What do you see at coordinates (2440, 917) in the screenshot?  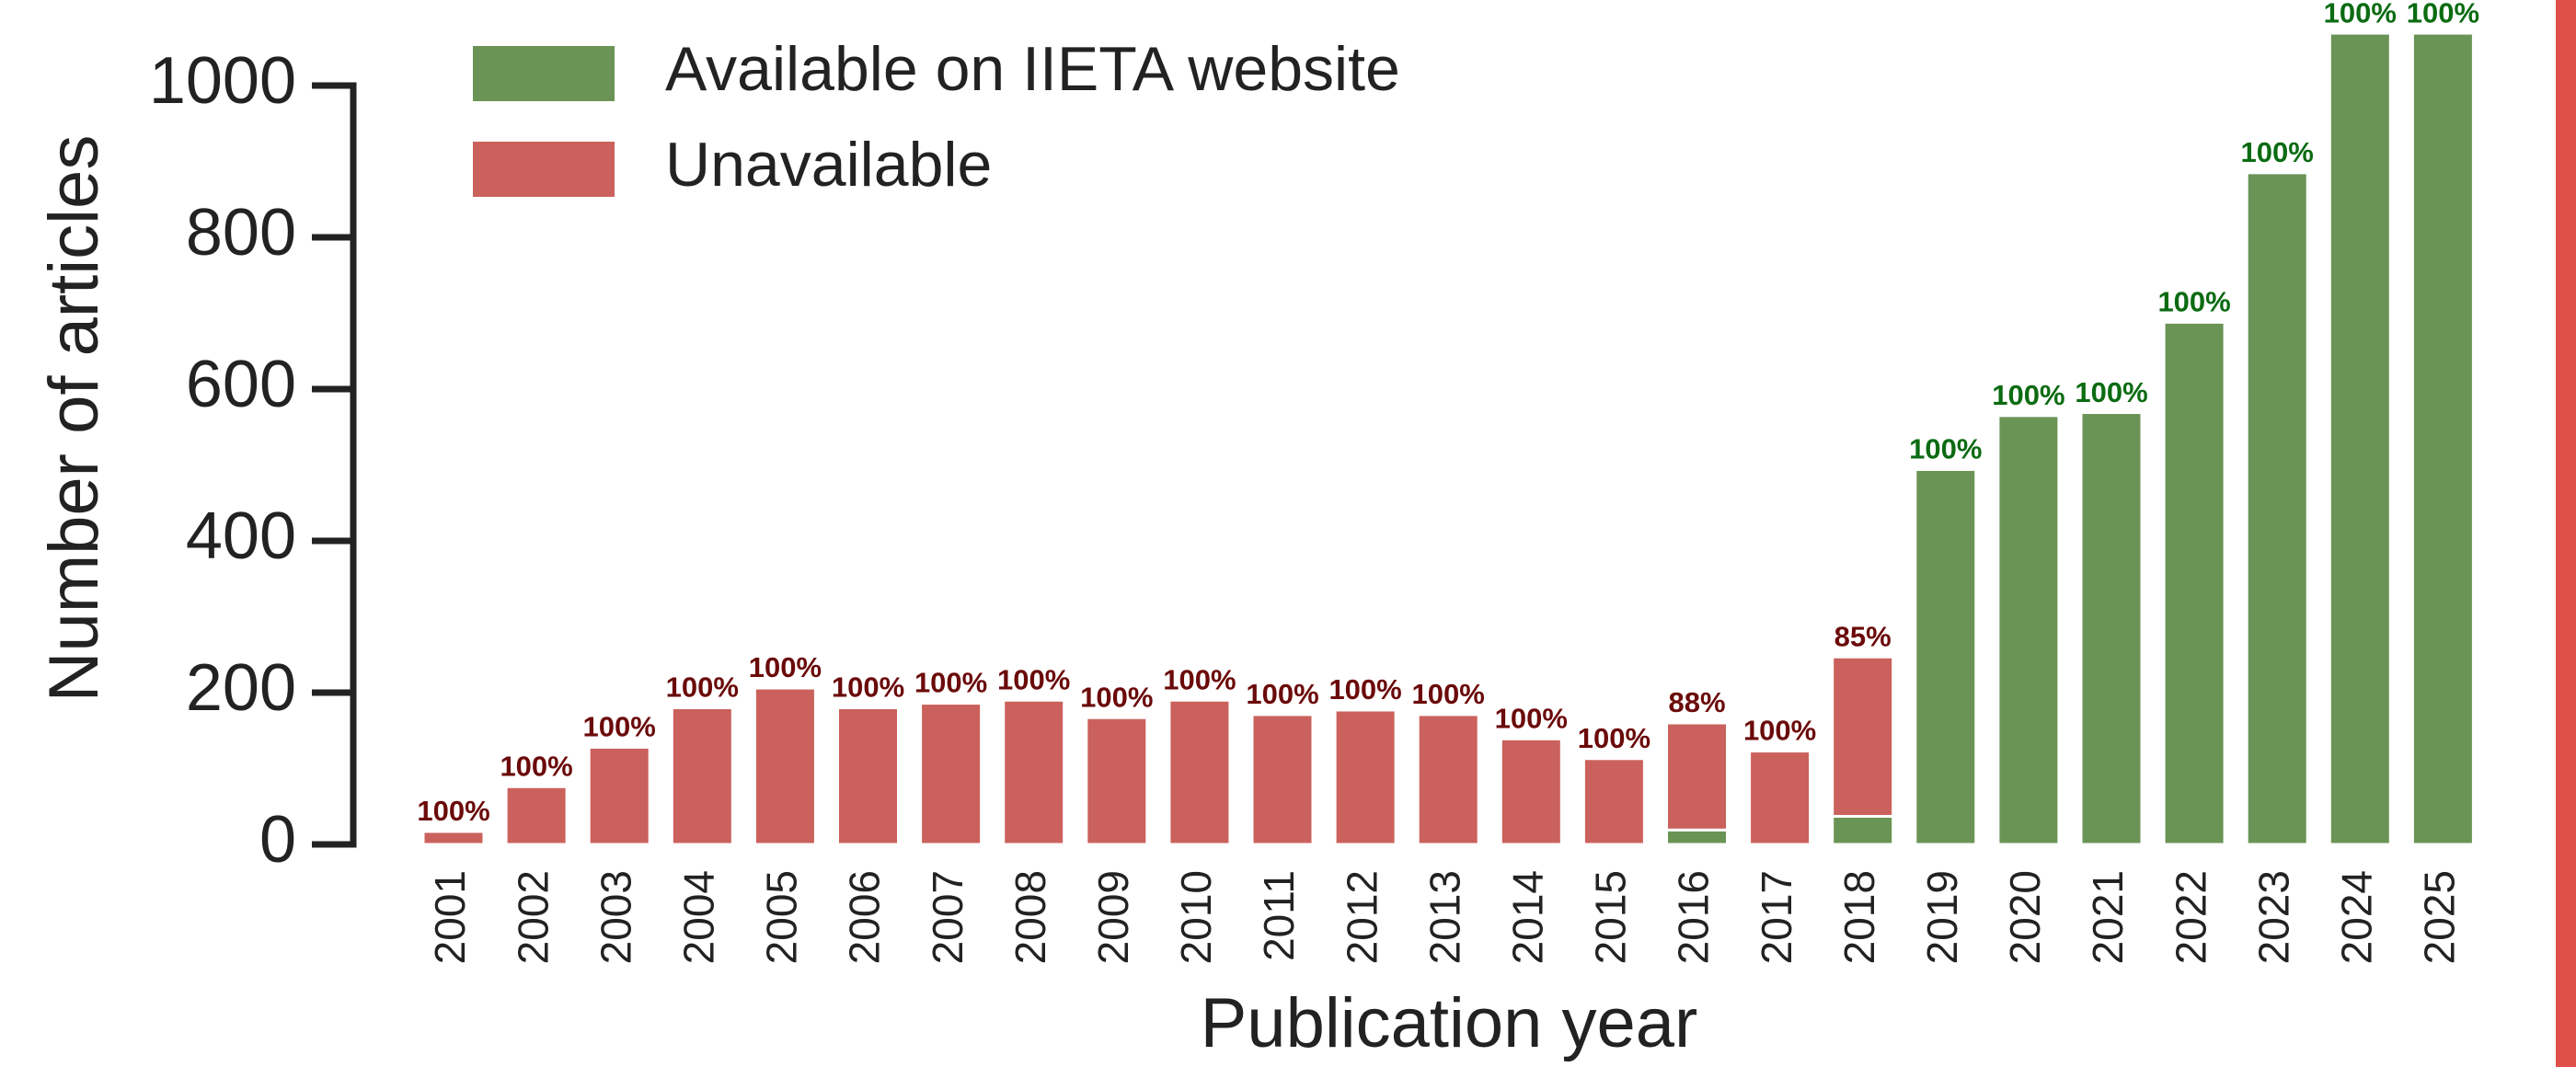 I see `x-tick-label: 2025` at bounding box center [2440, 917].